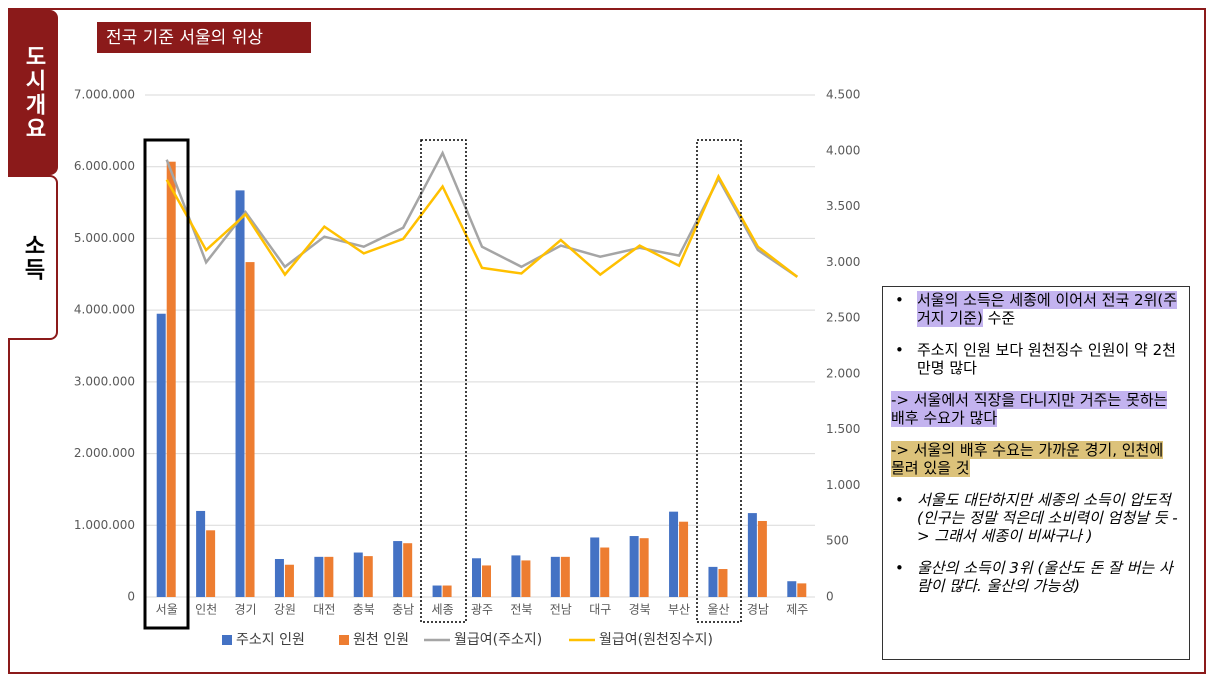 The width and height of the screenshot is (1216, 684). Describe the element at coordinates (843, 262) in the screenshot. I see `y2-tick-label: 3.000` at that location.